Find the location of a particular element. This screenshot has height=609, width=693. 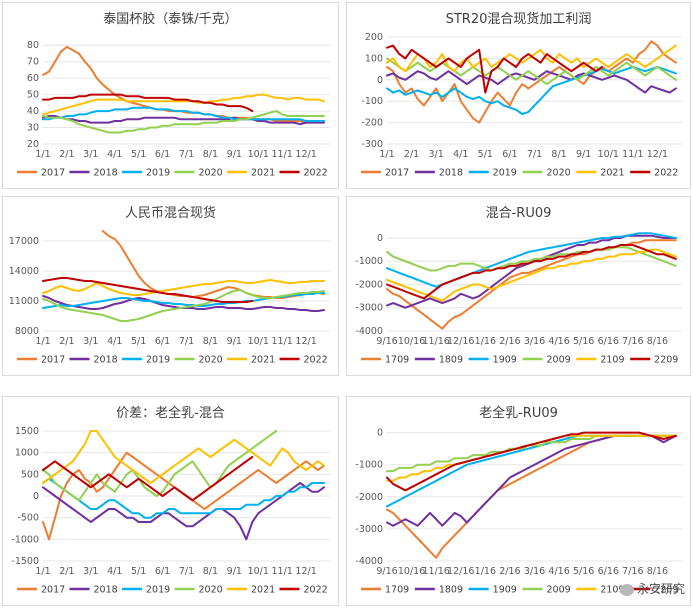

y-tick-label: 200 is located at coordinates (374, 37).